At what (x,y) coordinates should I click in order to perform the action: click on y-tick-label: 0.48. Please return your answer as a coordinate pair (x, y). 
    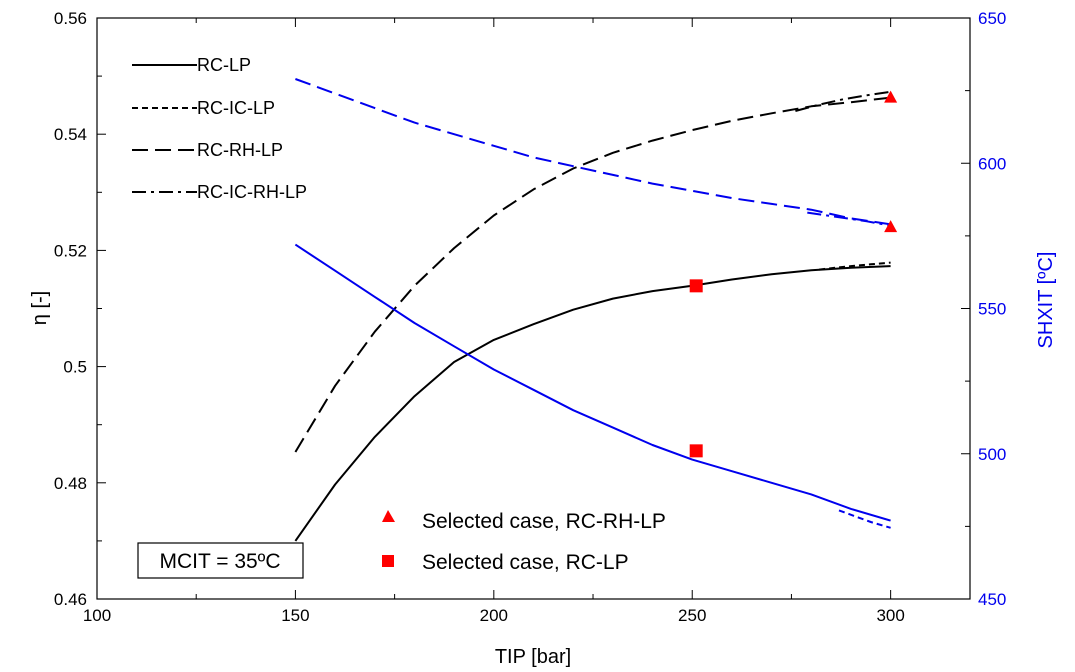
    Looking at the image, I should click on (70, 483).